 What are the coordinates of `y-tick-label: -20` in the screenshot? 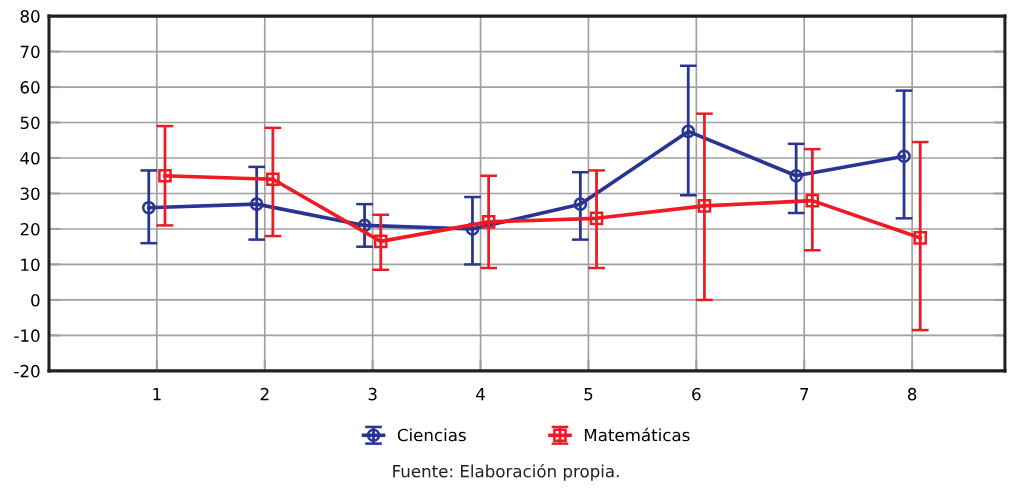 It's located at (27, 371).